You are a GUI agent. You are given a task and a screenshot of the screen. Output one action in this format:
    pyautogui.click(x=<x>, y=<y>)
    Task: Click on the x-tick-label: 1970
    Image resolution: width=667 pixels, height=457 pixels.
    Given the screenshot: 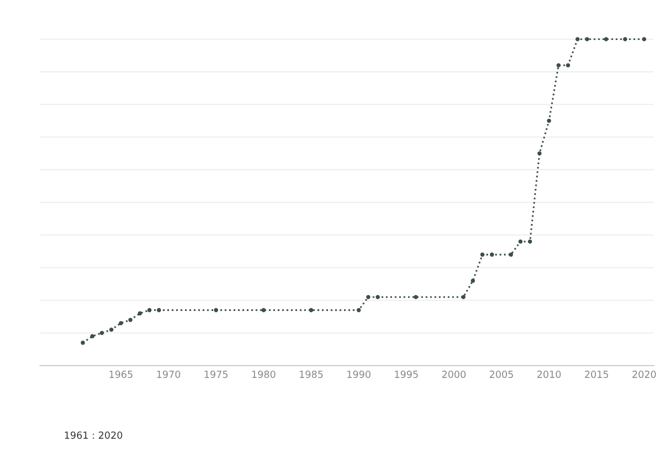 What is the action you would take?
    pyautogui.click(x=168, y=374)
    